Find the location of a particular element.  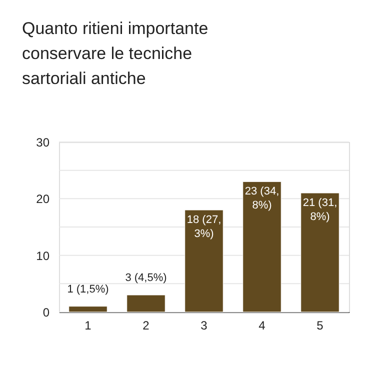

x-tick-label: 1 is located at coordinates (88, 325).